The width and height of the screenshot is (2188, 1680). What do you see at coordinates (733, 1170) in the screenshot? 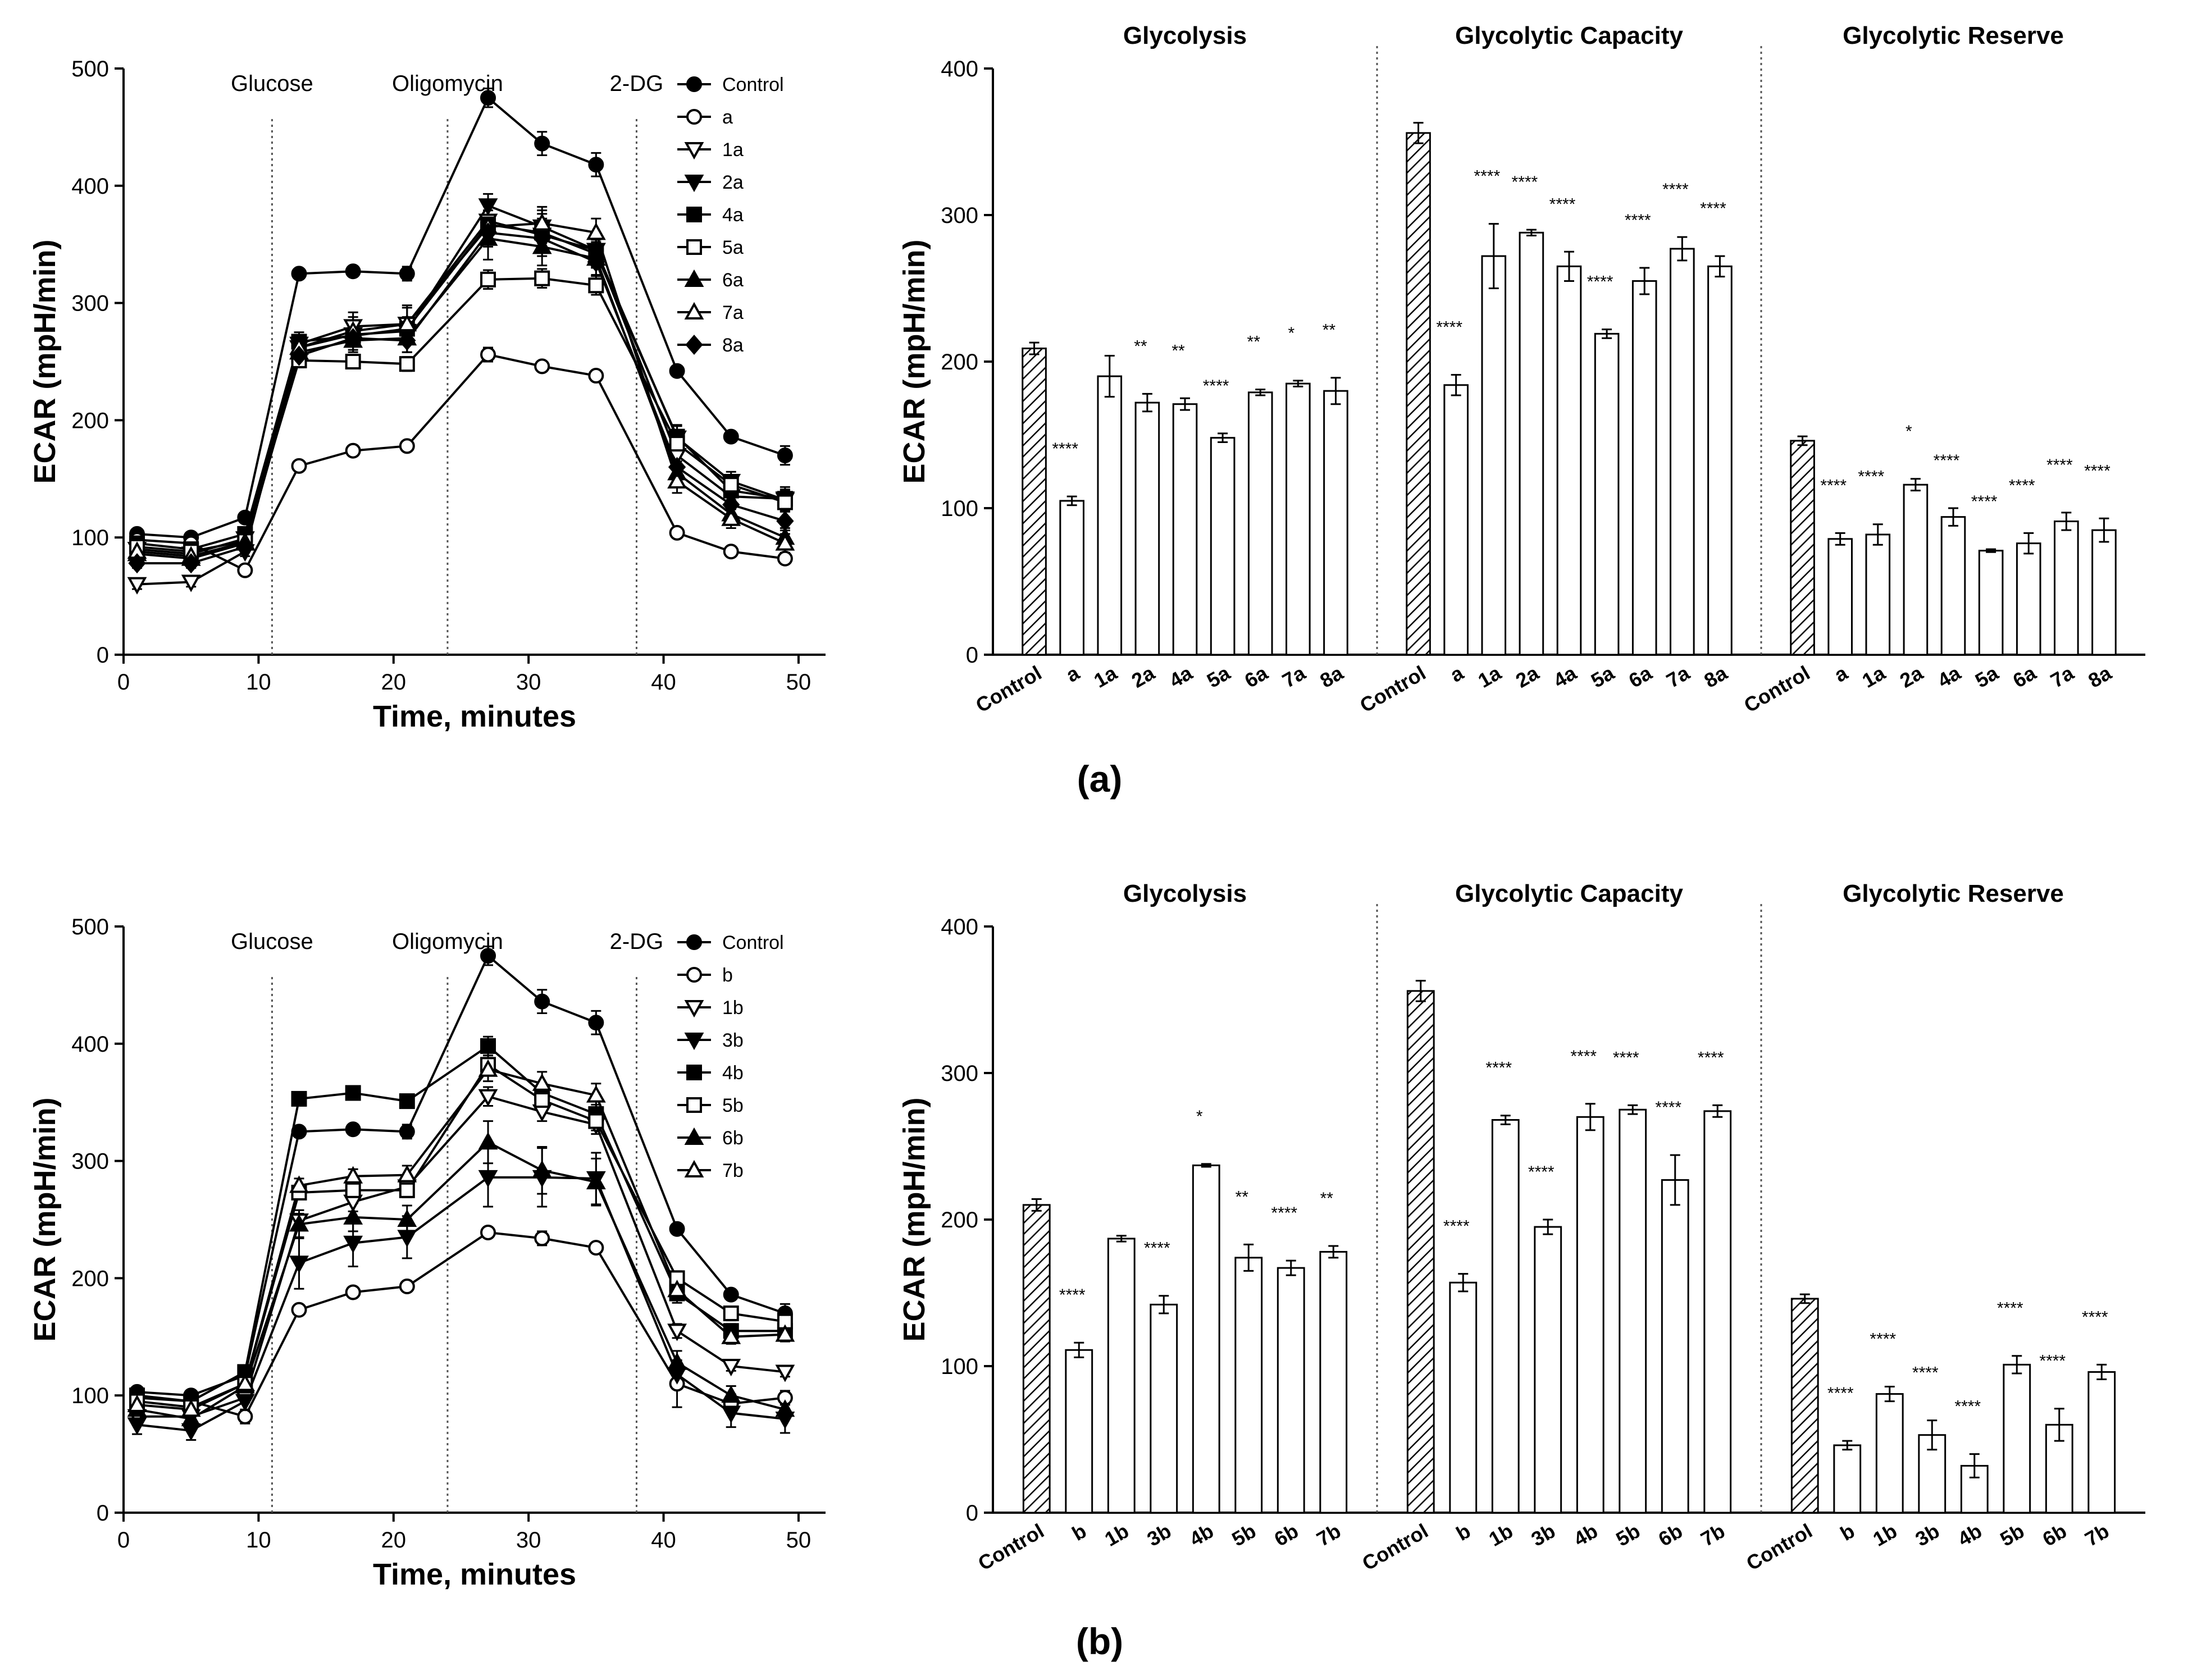
I see `legend-label: 7b` at bounding box center [733, 1170].